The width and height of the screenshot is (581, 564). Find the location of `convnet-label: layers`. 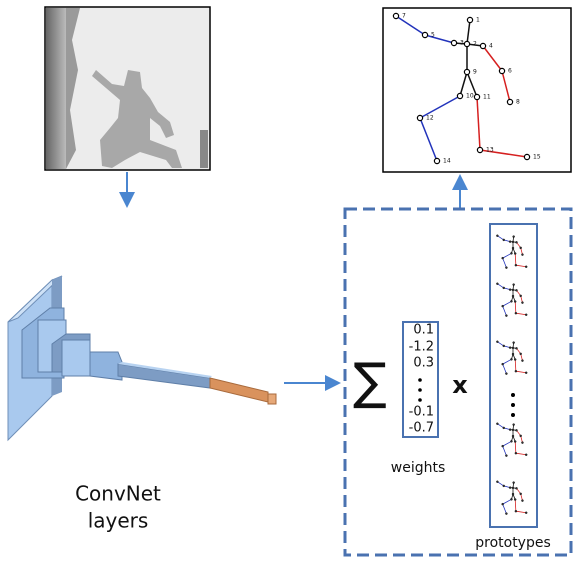

convnet-label: layers is located at coordinates (118, 521).